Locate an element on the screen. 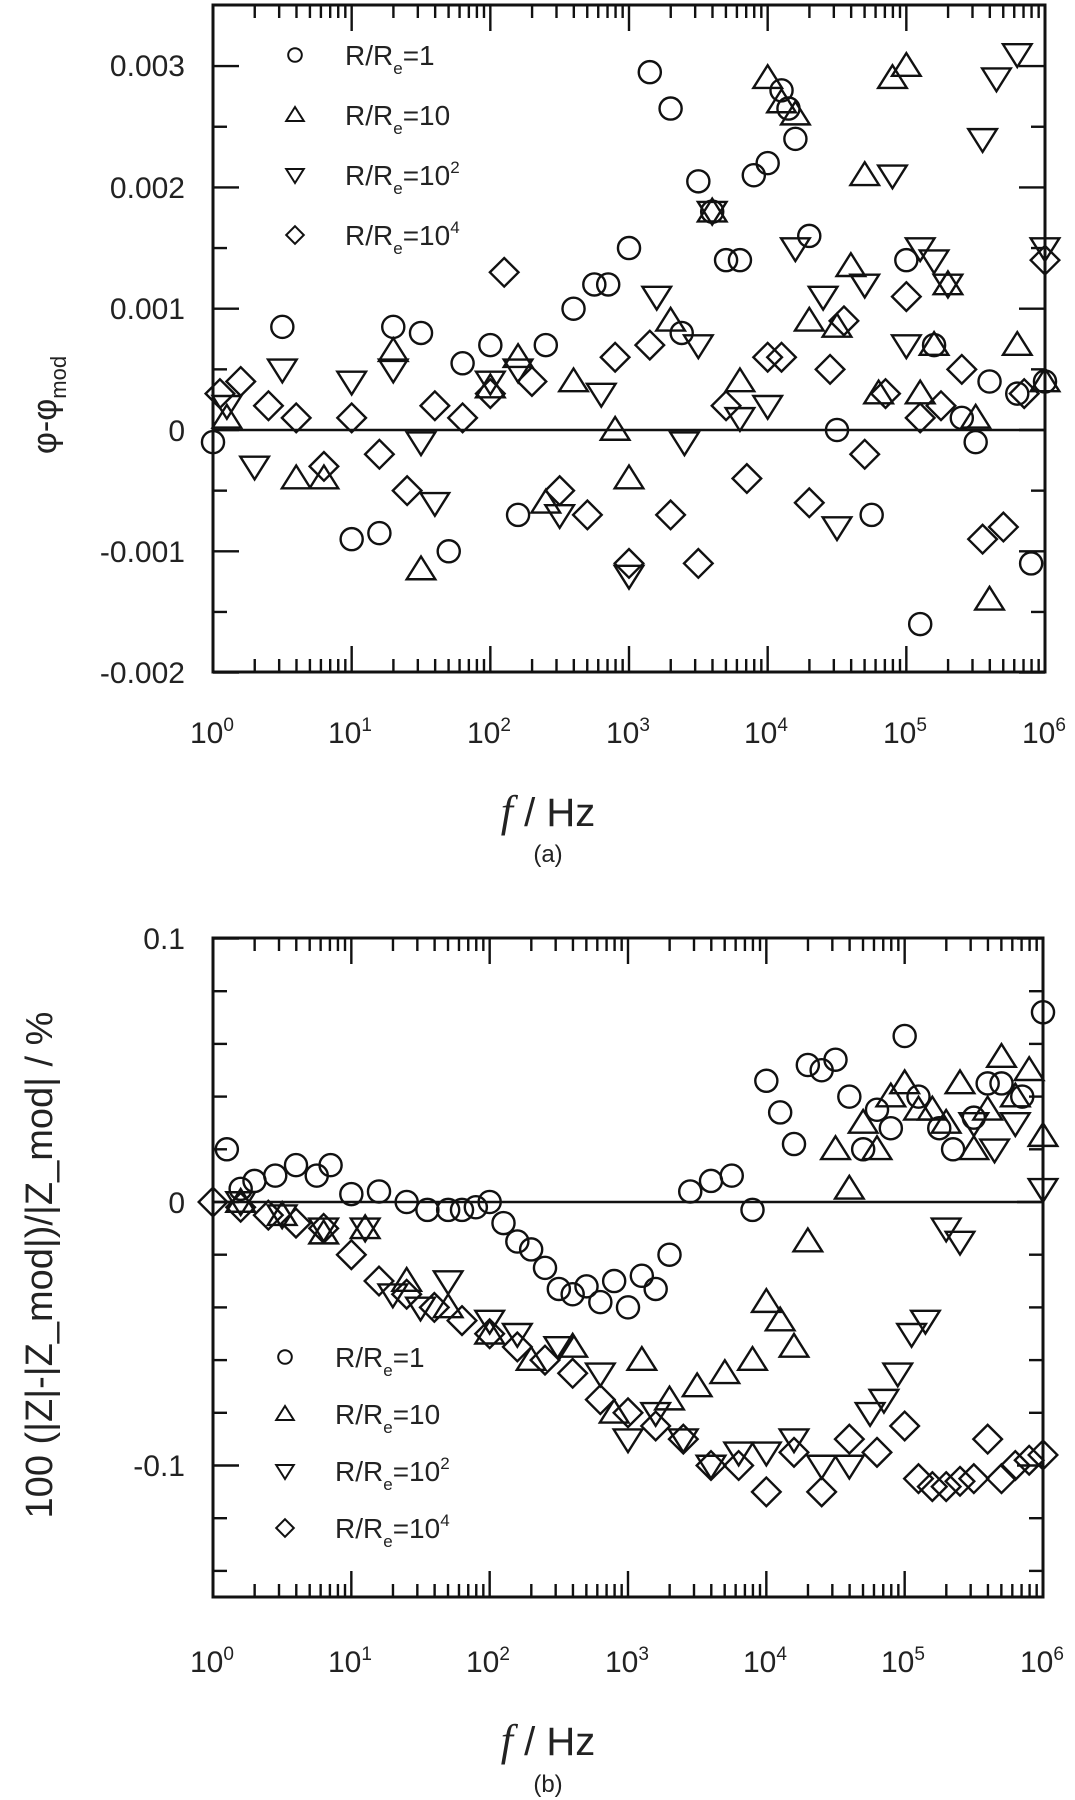  panel-b-label: (b) is located at coordinates (547, 1784).